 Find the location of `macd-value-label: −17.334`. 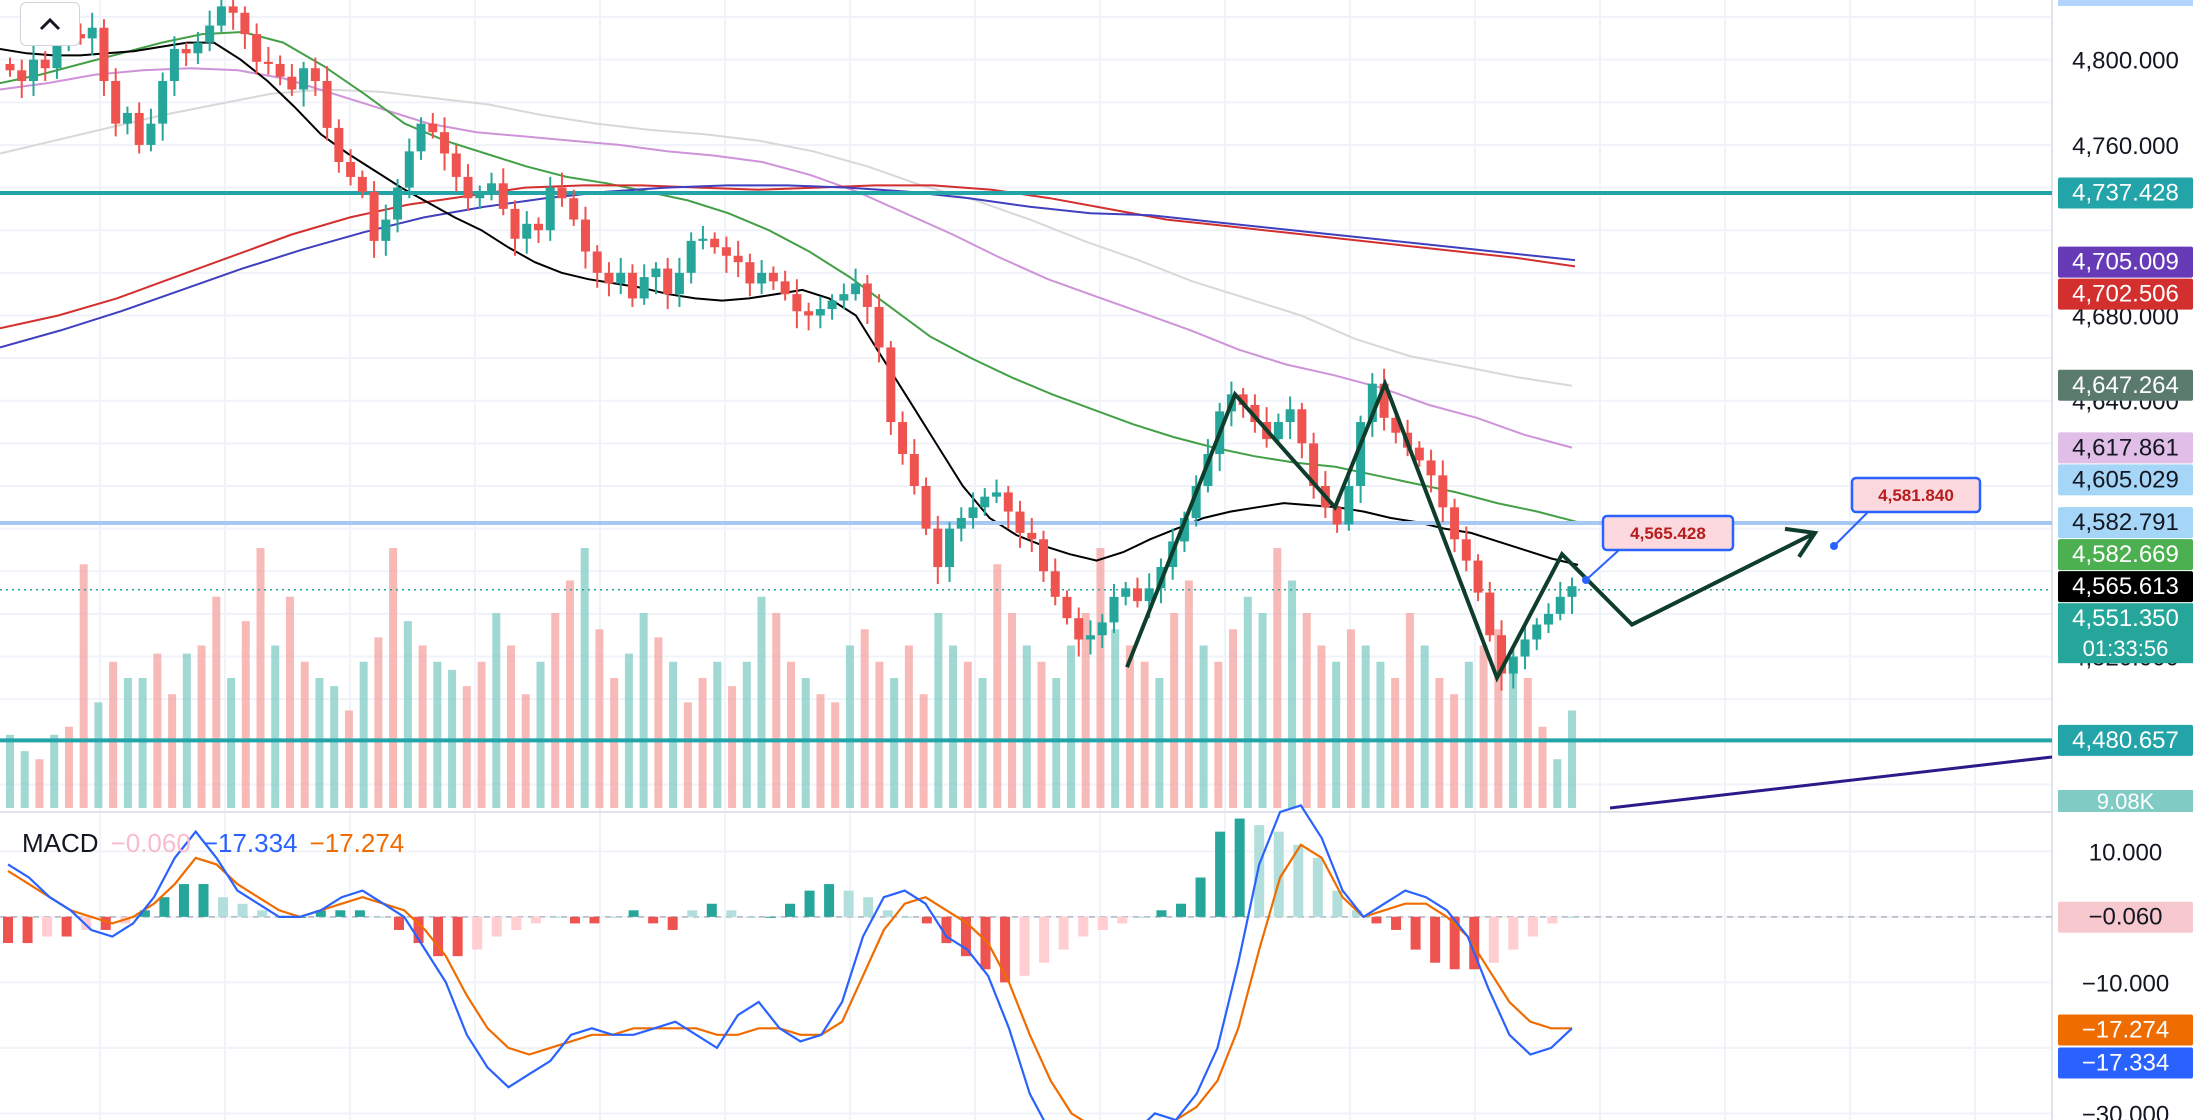

macd-value-label: −17.334 is located at coordinates (2125, 1063).